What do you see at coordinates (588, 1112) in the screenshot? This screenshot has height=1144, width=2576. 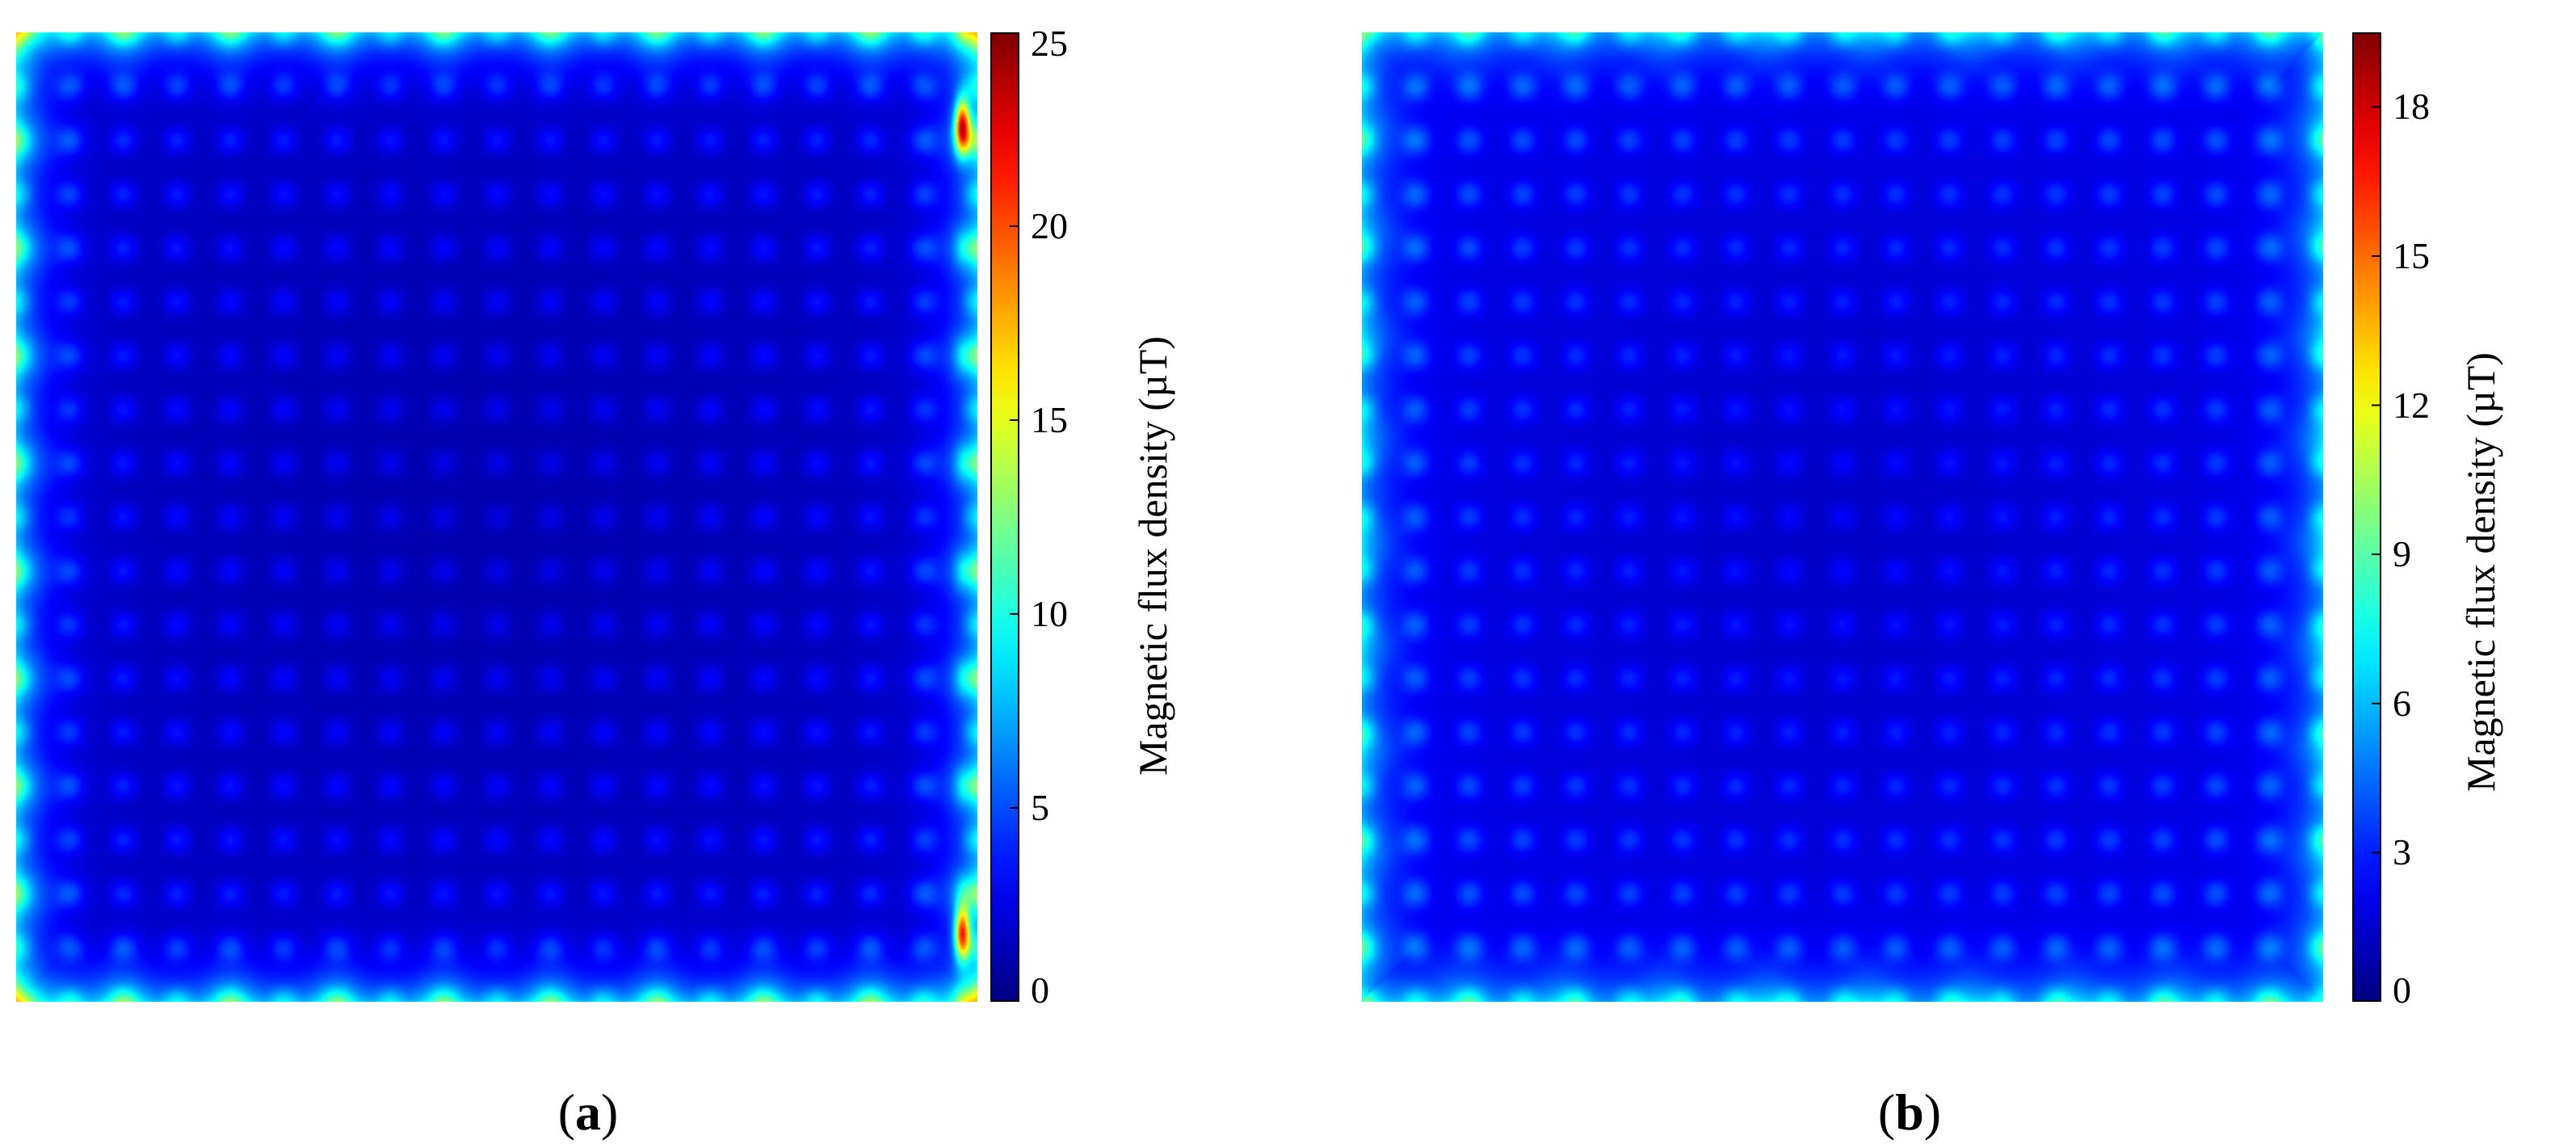 I see `panel-label-a: (a)` at bounding box center [588, 1112].